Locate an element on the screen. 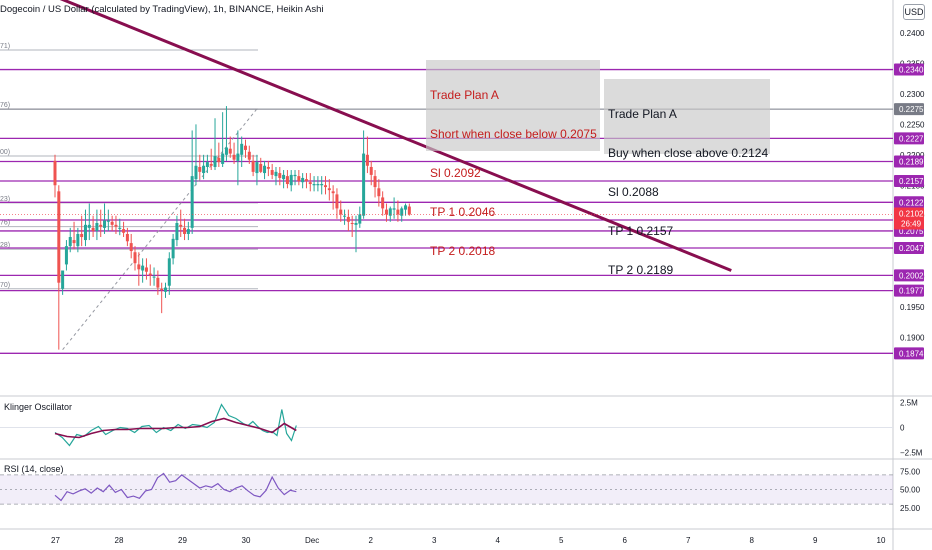  current-price-badge is located at coordinates (909, 218).